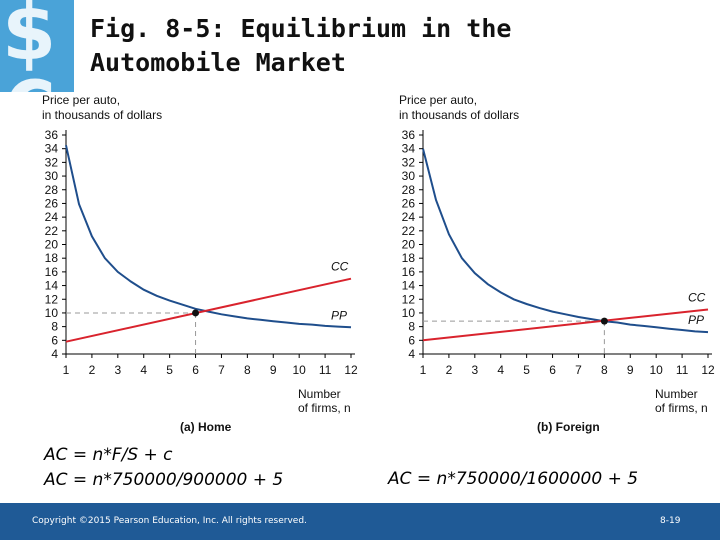  What do you see at coordinates (568, 427) in the screenshot?
I see `chart-caption: (b) Foreign` at bounding box center [568, 427].